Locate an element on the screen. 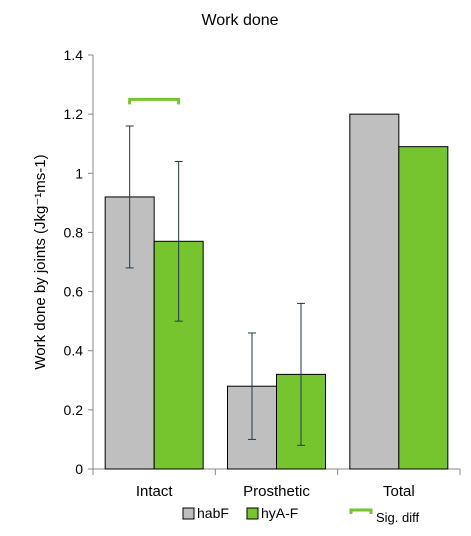 Image resolution: width=471 pixels, height=536 pixels. legend: habF hyA-F Sig. diff is located at coordinates (301, 515).